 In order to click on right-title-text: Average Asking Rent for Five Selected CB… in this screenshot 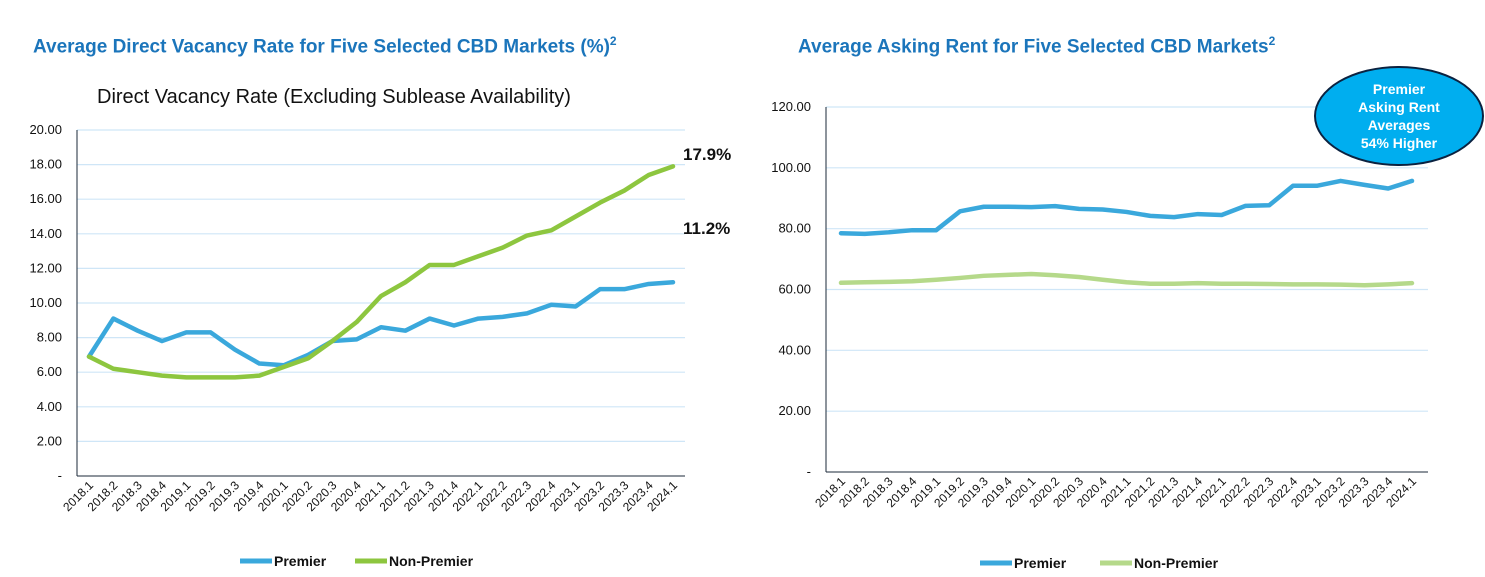, I will do `click(1033, 47)`.